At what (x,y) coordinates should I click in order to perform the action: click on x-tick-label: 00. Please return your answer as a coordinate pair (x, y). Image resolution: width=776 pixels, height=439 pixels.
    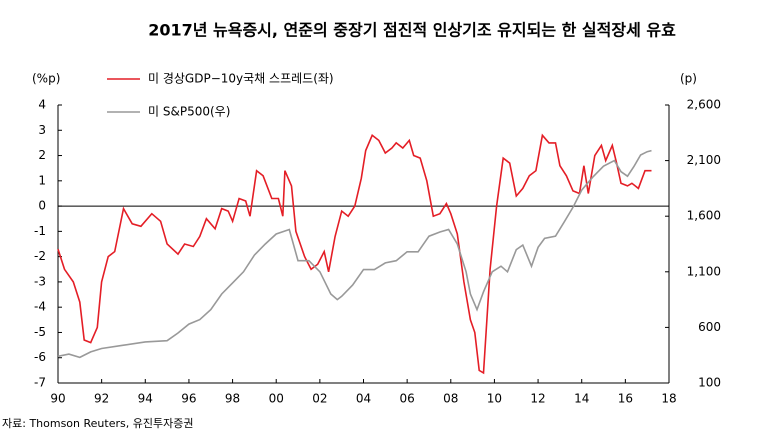
    Looking at the image, I should click on (276, 399).